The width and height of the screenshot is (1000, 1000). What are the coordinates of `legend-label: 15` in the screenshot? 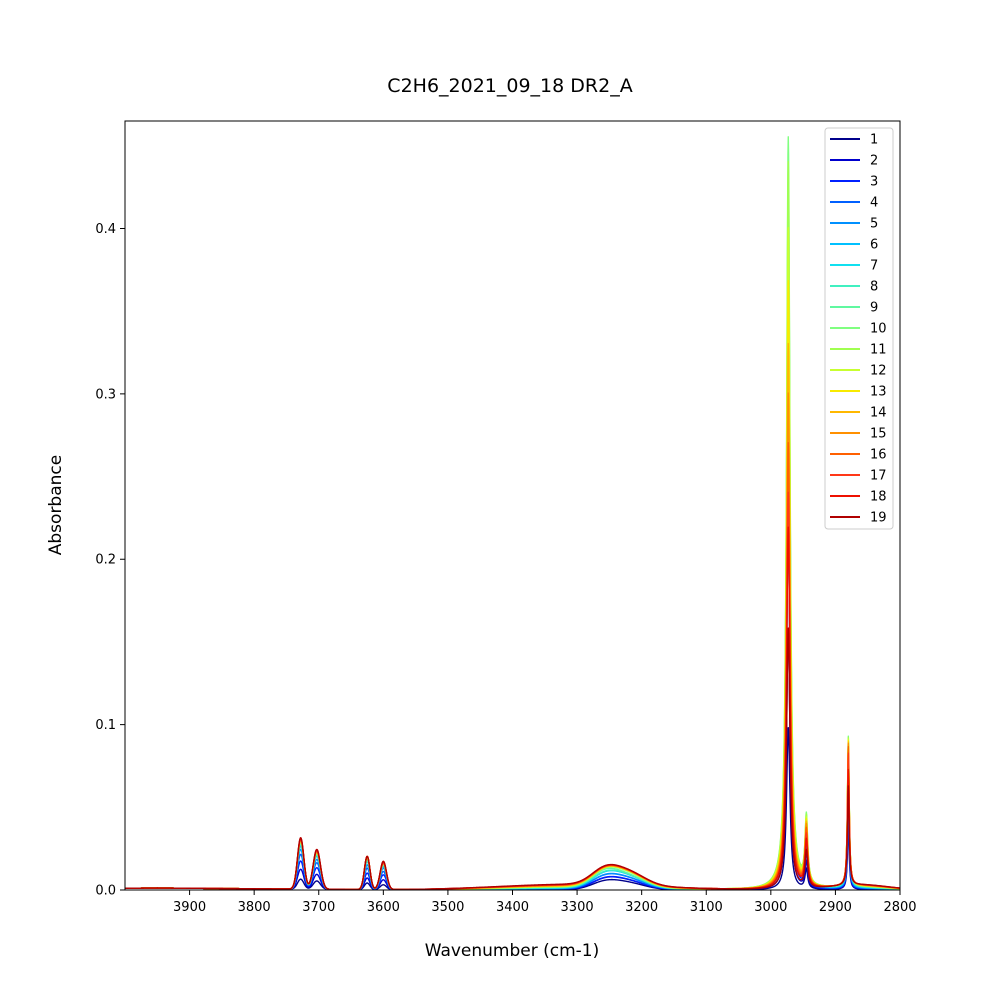 It's located at (878, 434).